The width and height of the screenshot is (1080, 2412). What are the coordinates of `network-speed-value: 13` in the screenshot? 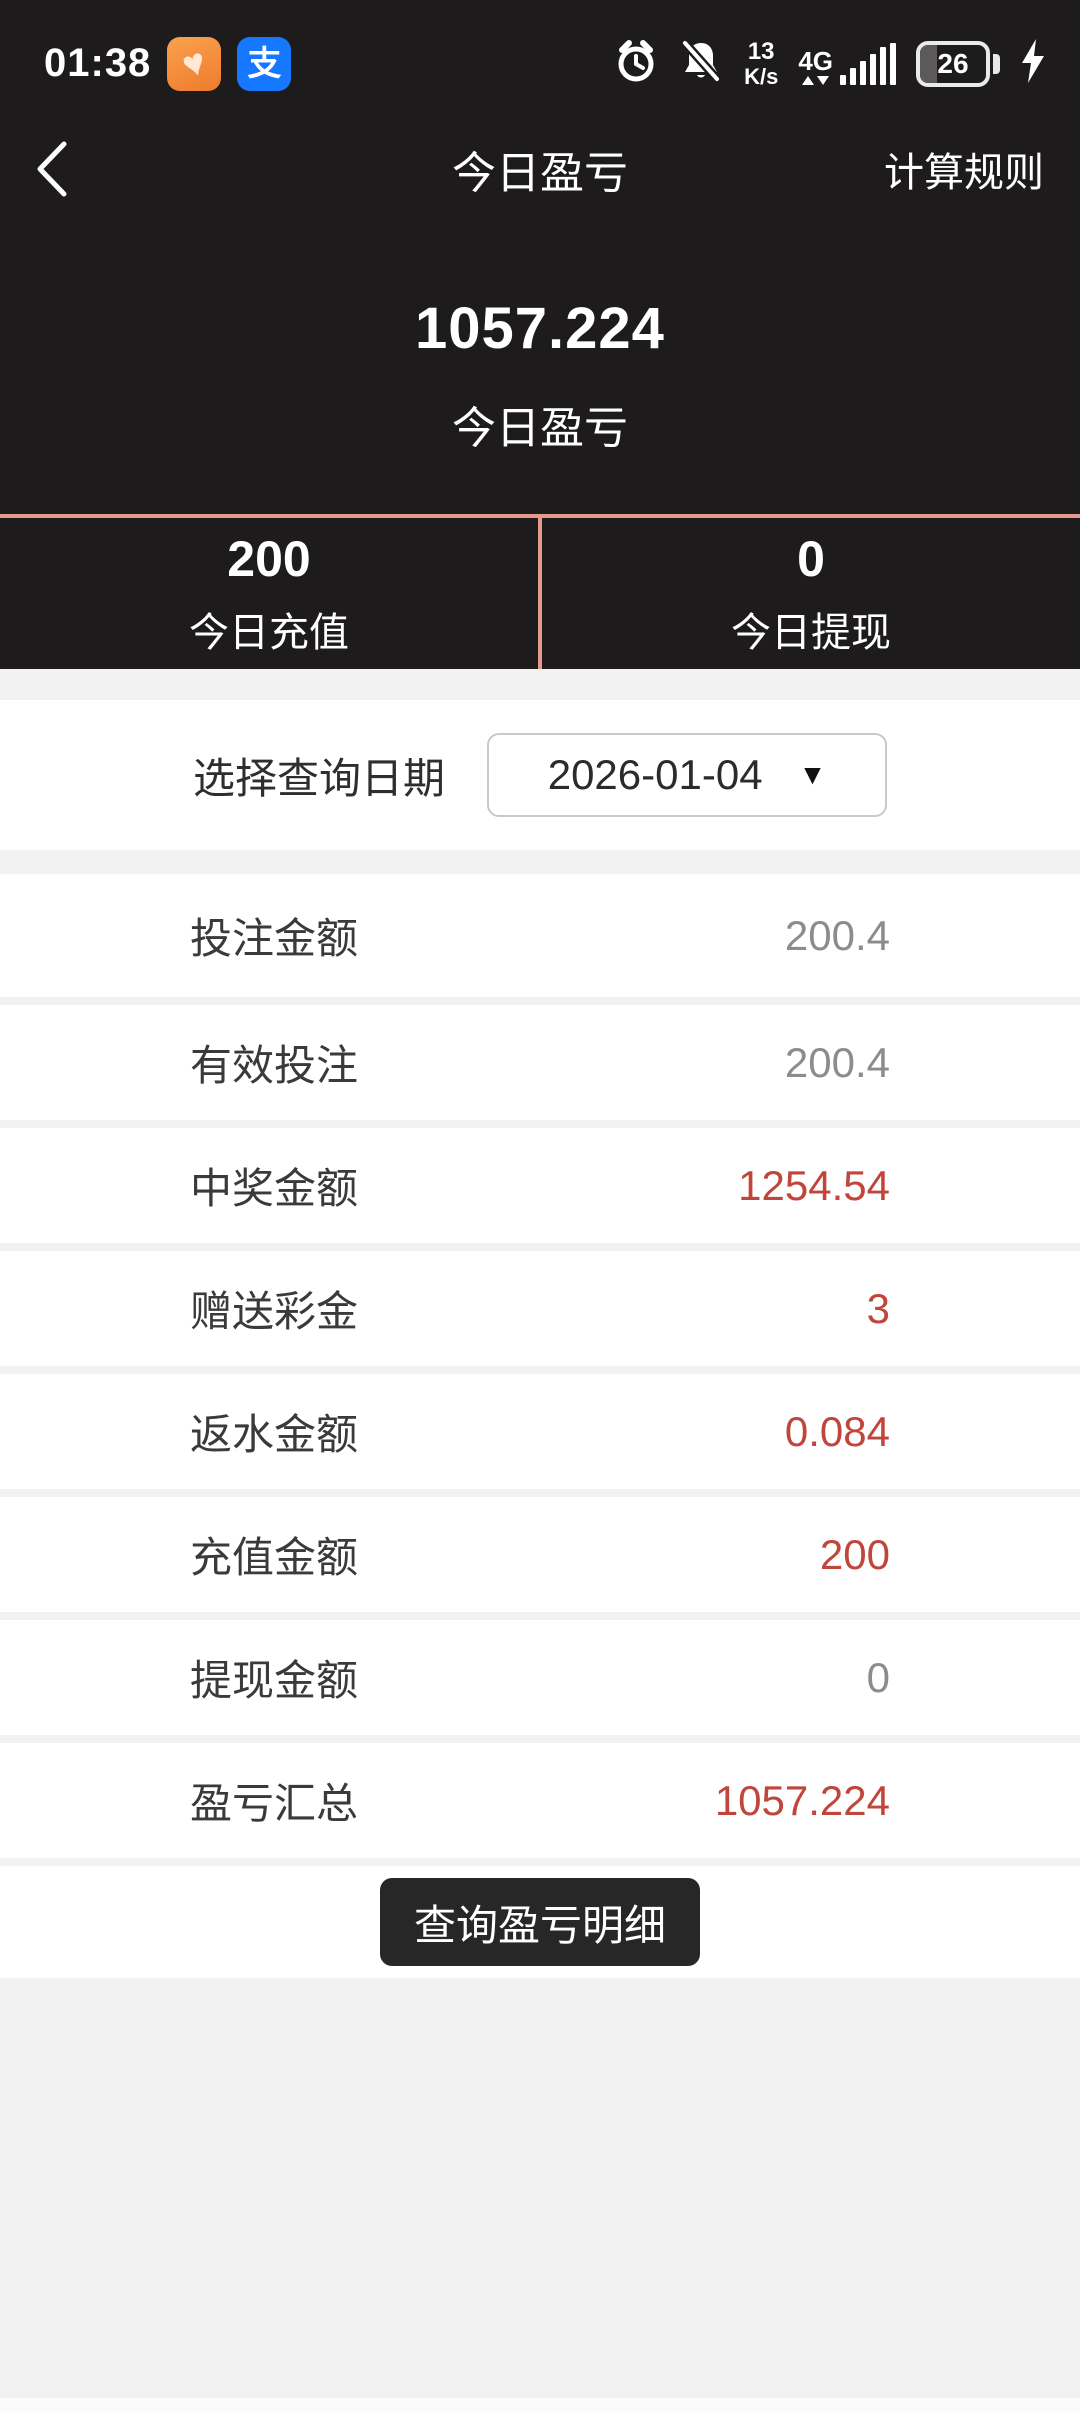 It's located at (761, 51).